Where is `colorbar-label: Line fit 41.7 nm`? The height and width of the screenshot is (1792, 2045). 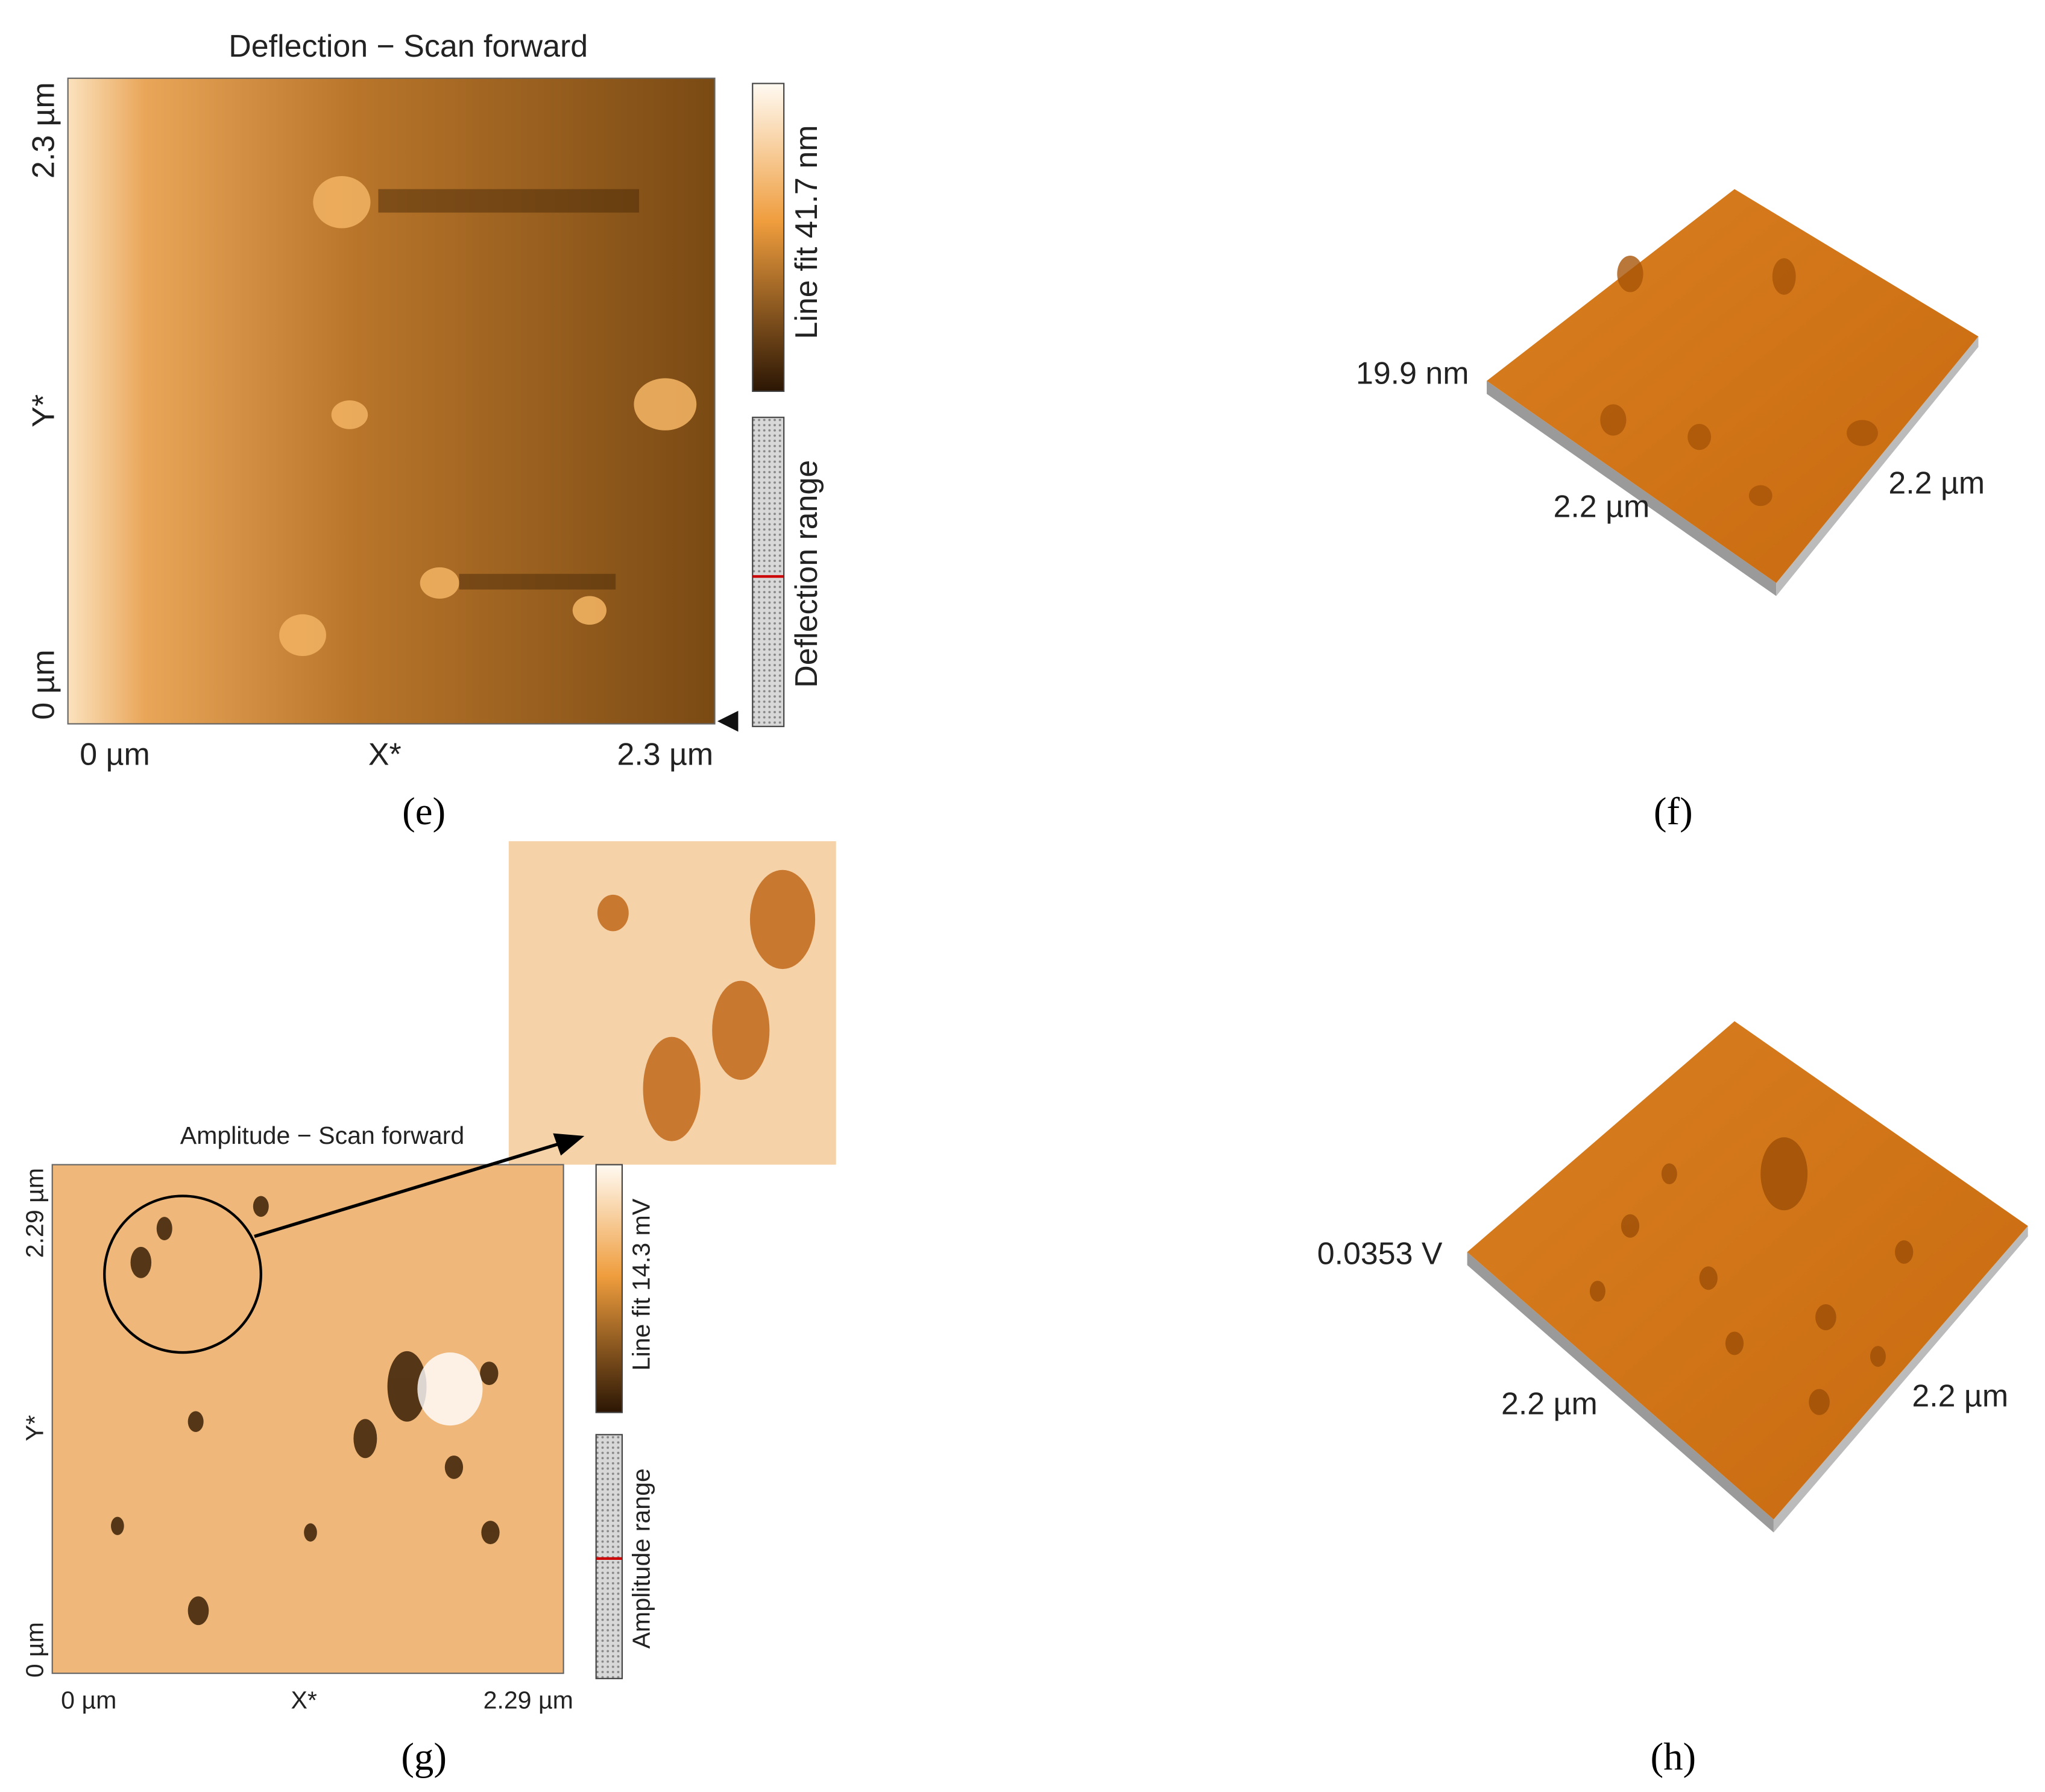
colorbar-label: Line fit 41.7 nm is located at coordinates (806, 232).